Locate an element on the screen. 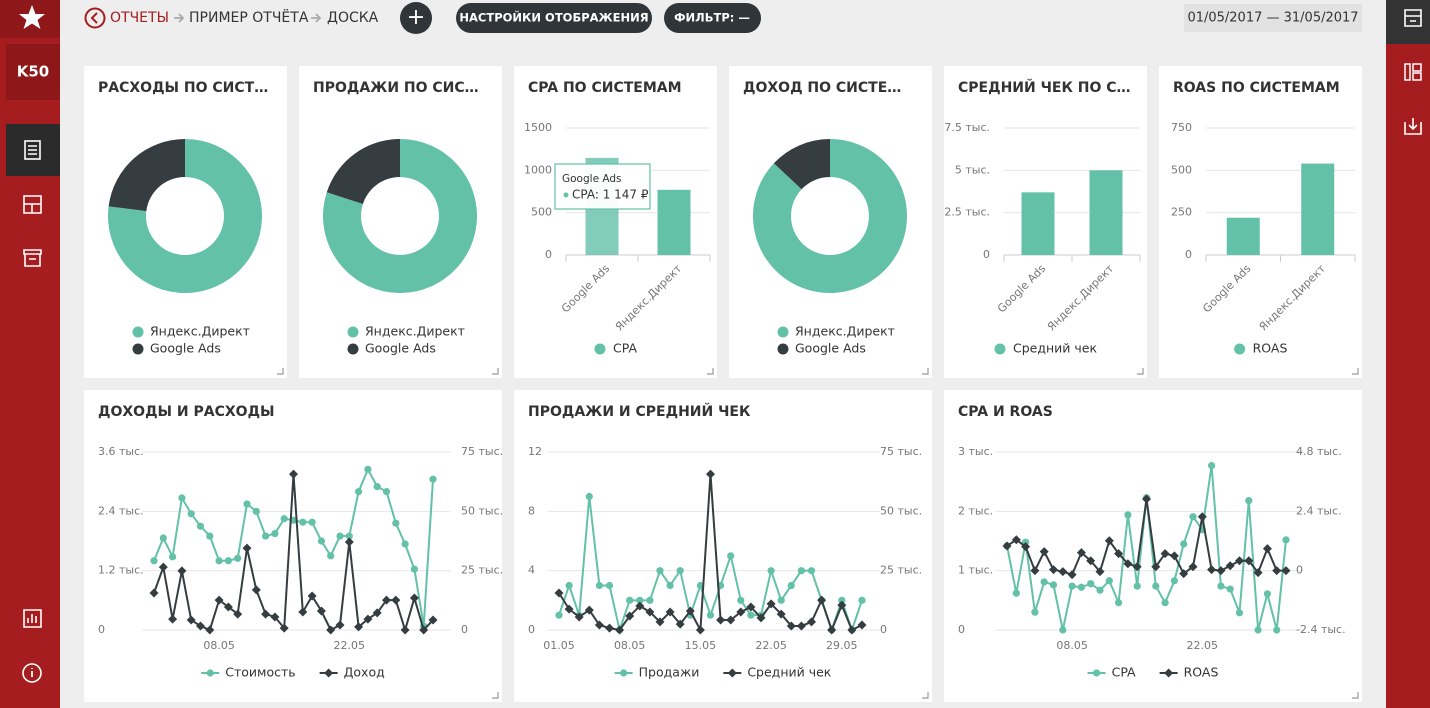 This screenshot has height=708, width=1430. nav-stats is located at coordinates (32, 618).